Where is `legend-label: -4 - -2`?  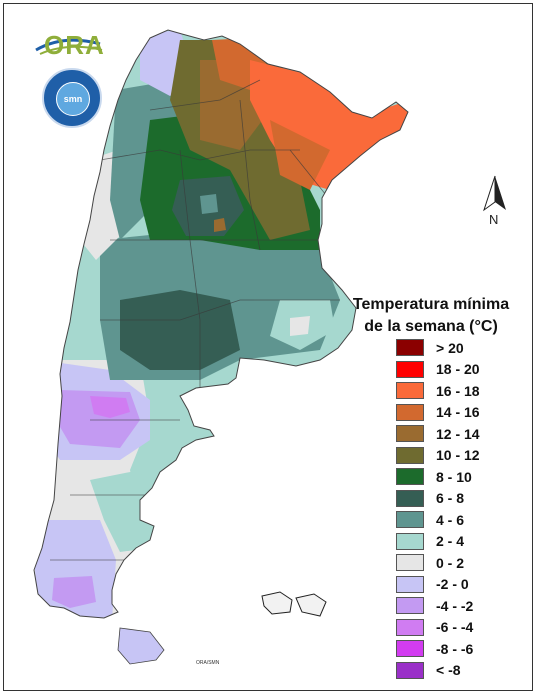
legend-label: -4 - -2 is located at coordinates (455, 605).